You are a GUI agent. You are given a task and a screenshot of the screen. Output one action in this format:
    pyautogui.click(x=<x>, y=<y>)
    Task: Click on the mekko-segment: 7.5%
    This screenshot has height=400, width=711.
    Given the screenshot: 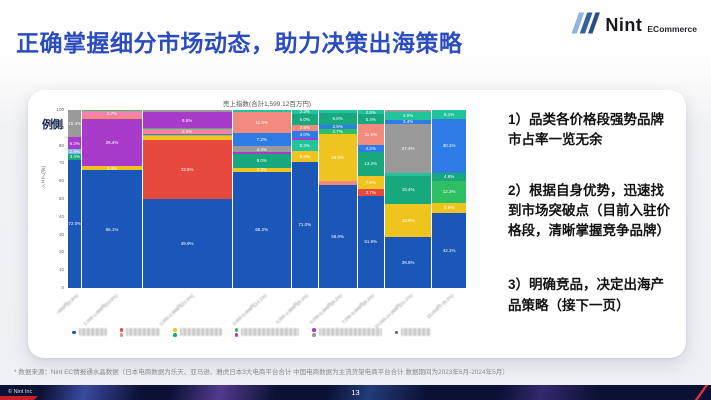 What is the action you would take?
    pyautogui.click(x=371, y=182)
    